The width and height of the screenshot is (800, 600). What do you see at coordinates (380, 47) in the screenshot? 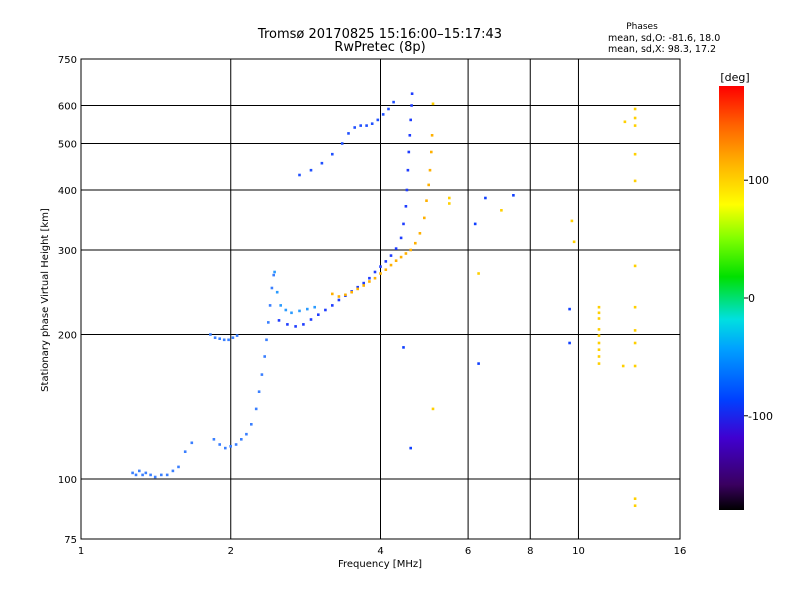
I see `chart-subtitle: RwPretec (8p)` at bounding box center [380, 47].